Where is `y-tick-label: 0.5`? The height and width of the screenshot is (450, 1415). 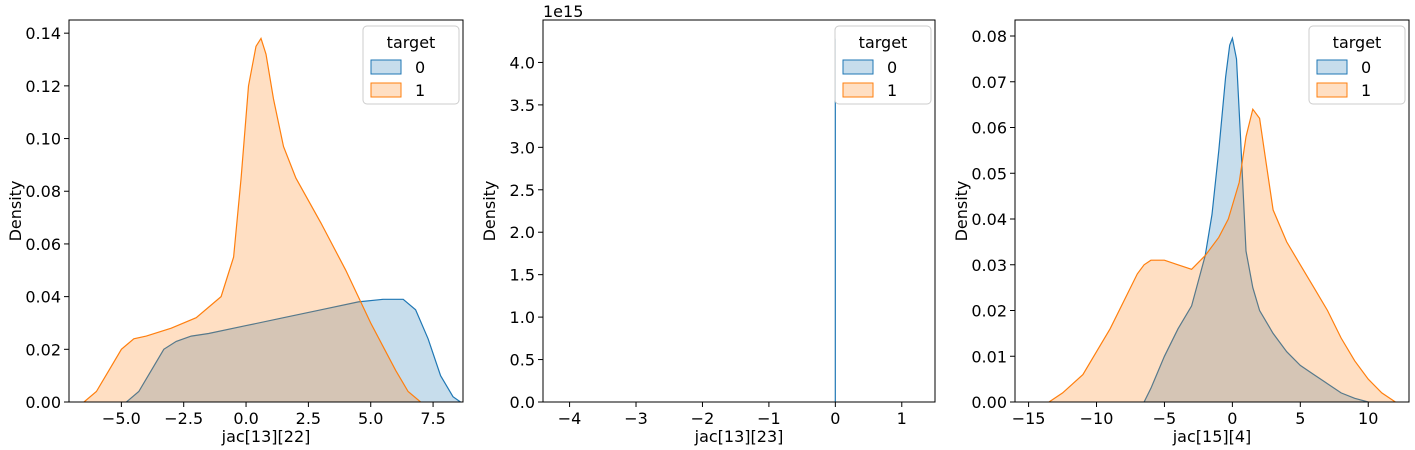
y-tick-label: 0.5 is located at coordinates (522, 360).